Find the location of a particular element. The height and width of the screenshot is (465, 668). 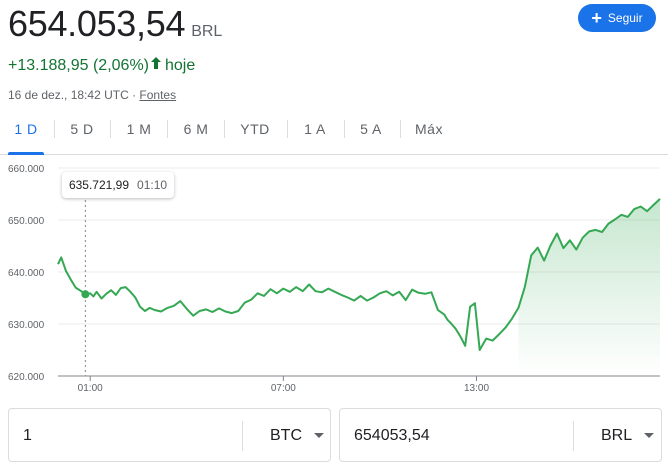

y-tick-label: 660.000 is located at coordinates (26, 169).